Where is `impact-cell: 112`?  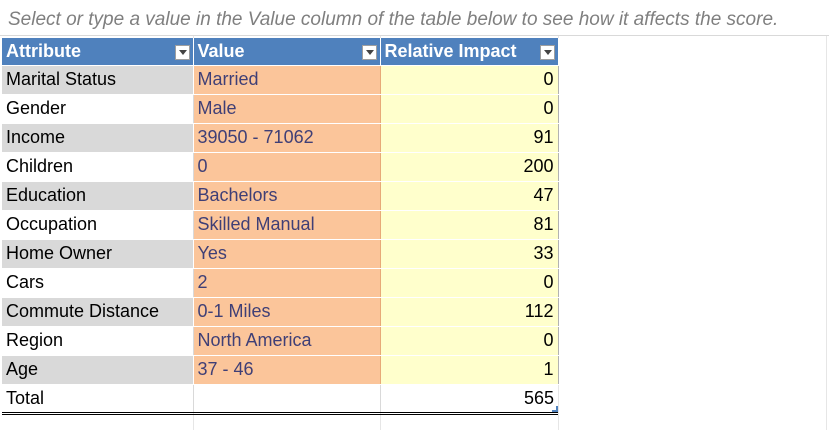 impact-cell: 112 is located at coordinates (469, 312).